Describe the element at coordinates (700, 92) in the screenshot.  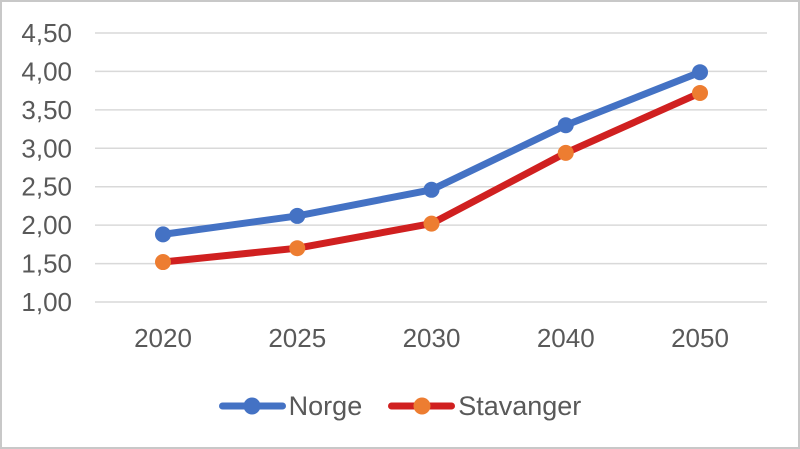
I see `data-point-stavanger-2050` at that location.